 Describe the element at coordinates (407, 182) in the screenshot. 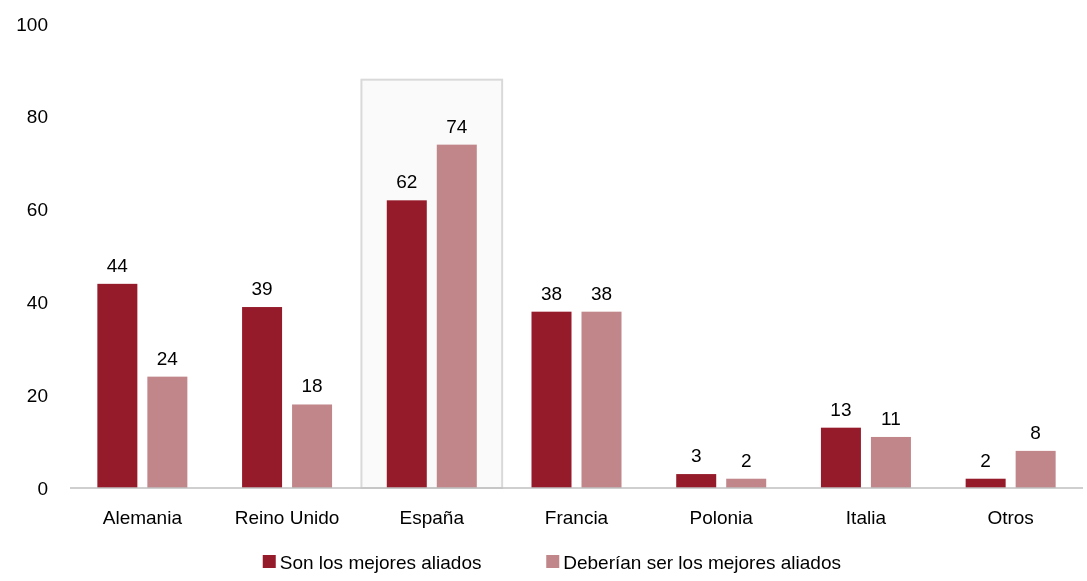

I see `data-label: 62` at that location.